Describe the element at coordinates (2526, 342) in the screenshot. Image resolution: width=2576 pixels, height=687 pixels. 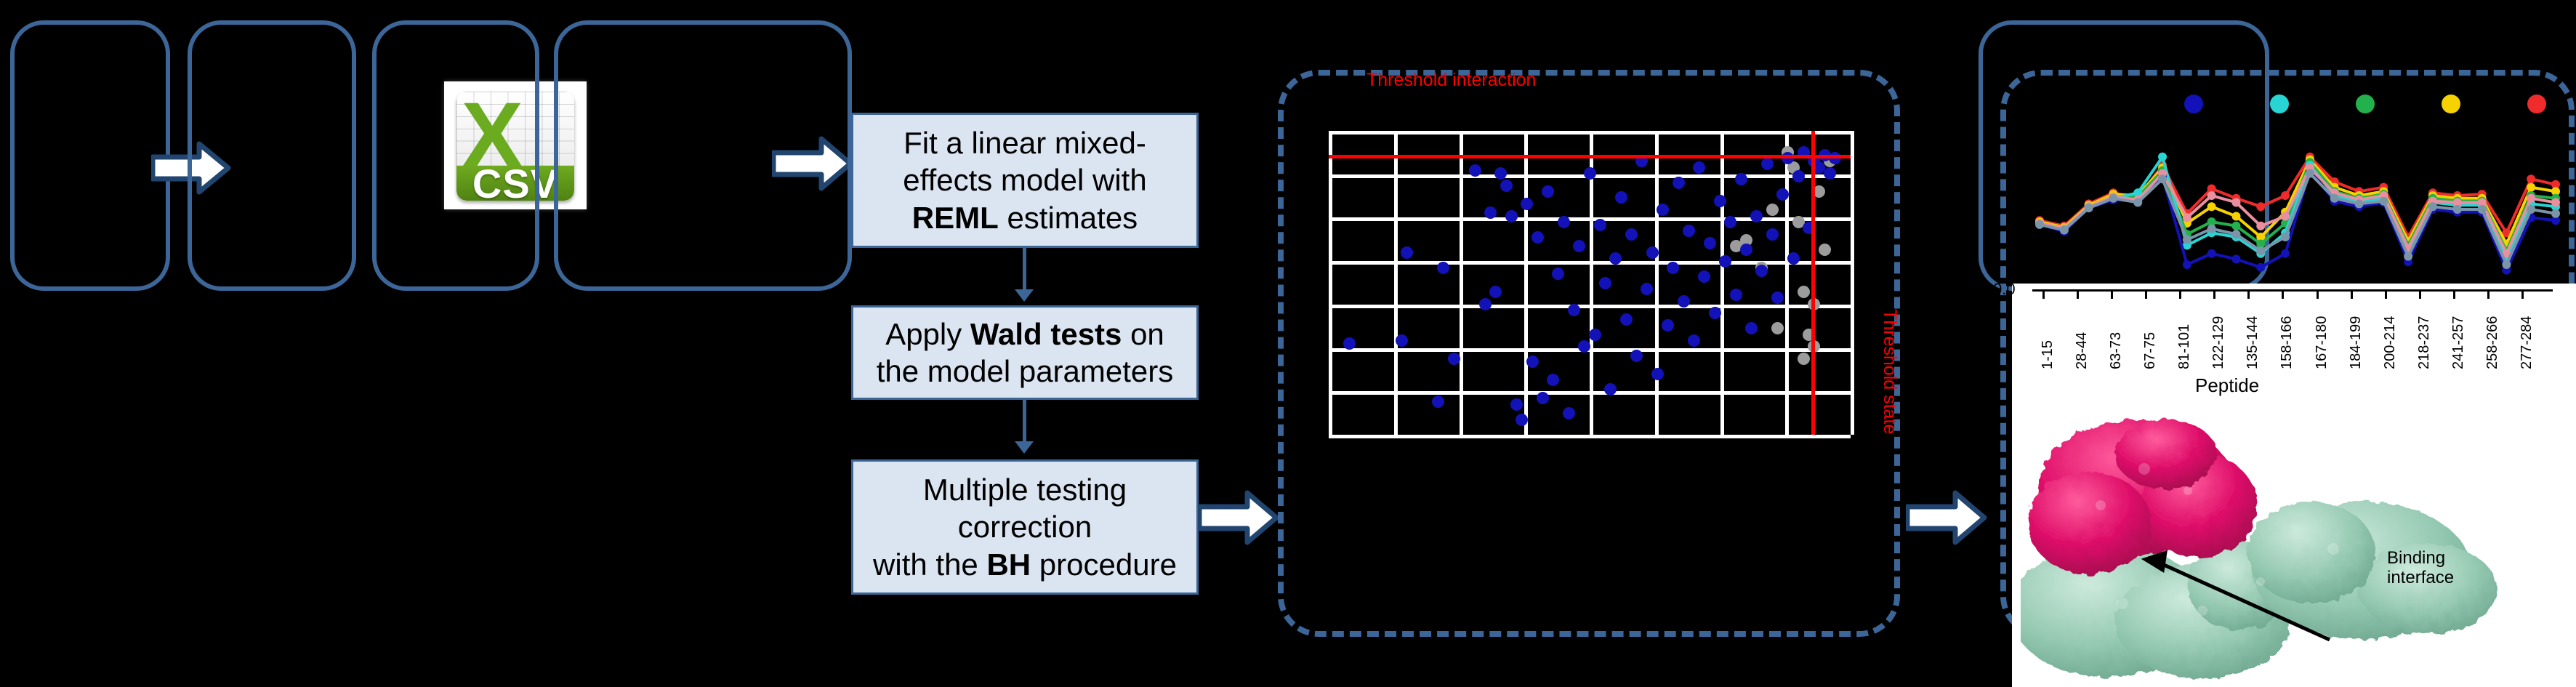
I see `peptide-tick-label: 277-284` at that location.